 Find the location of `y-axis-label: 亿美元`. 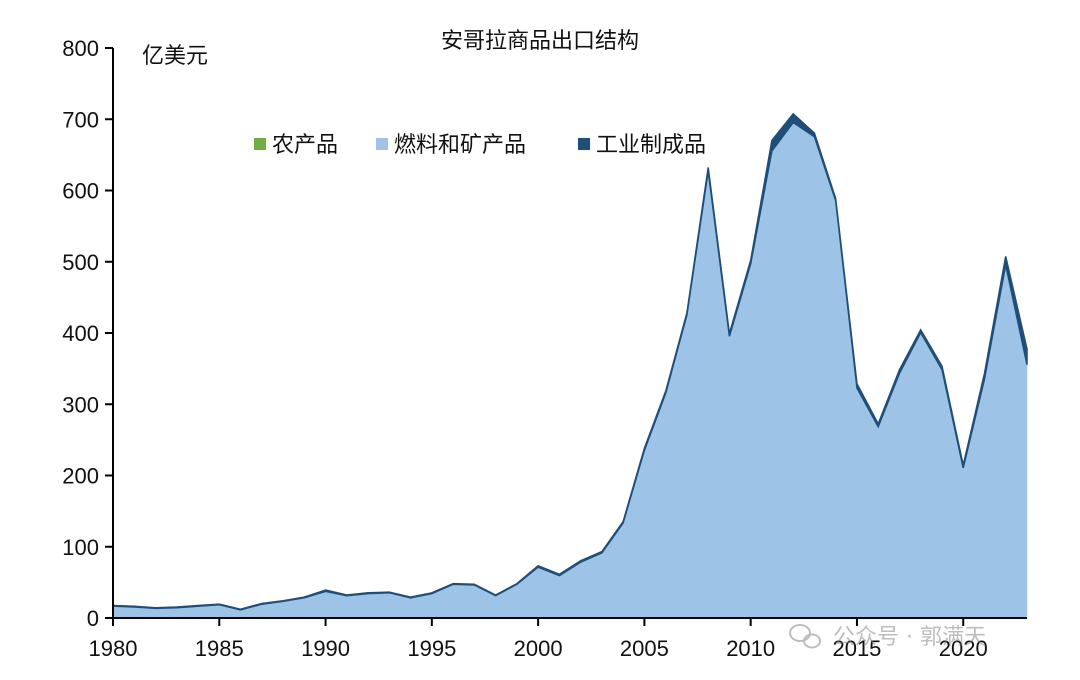

y-axis-label: 亿美元 is located at coordinates (175, 56).